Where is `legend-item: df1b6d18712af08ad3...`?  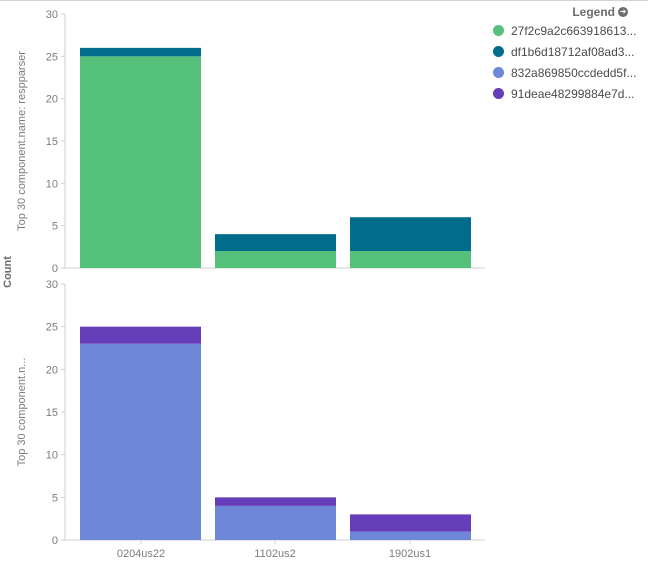 legend-item: df1b6d18712af08ad3... is located at coordinates (569, 51).